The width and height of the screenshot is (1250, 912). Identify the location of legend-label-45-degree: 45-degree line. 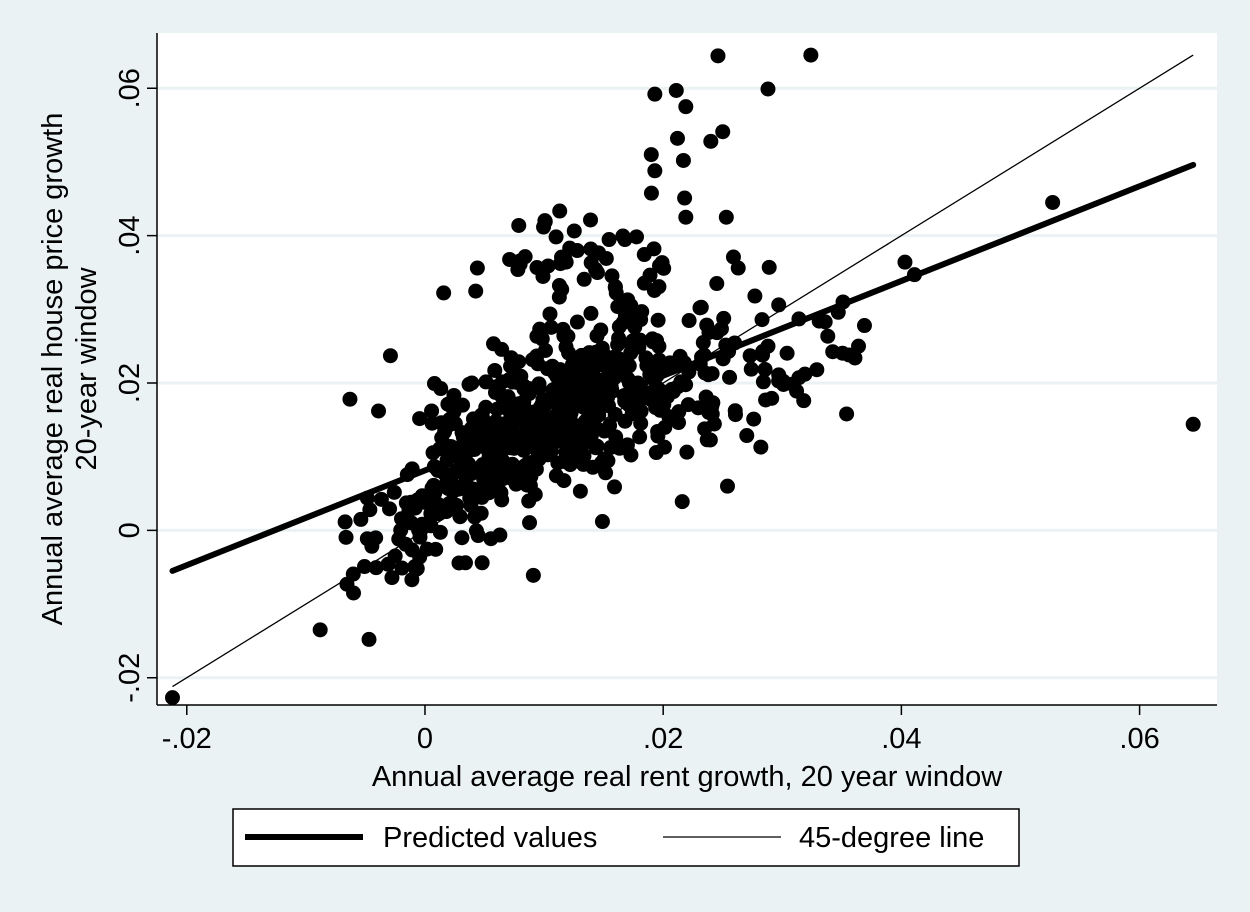
(891, 838).